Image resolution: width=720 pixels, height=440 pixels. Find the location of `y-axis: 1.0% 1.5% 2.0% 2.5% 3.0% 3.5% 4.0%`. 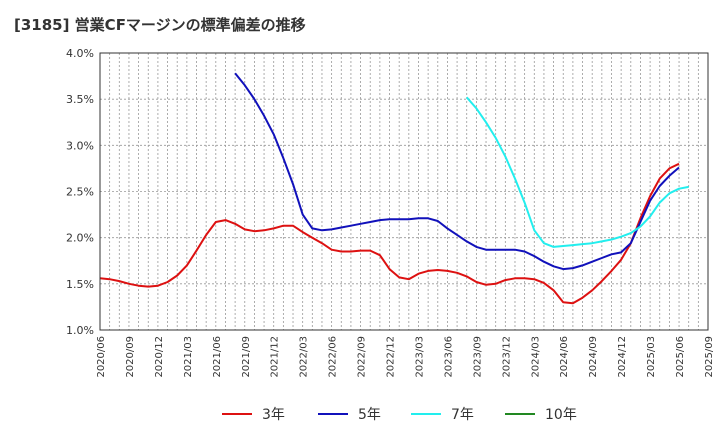

y-axis: 1.0% 1.5% 2.0% 2.5% 3.0% 3.5% 4.0% is located at coordinates (80, 192).